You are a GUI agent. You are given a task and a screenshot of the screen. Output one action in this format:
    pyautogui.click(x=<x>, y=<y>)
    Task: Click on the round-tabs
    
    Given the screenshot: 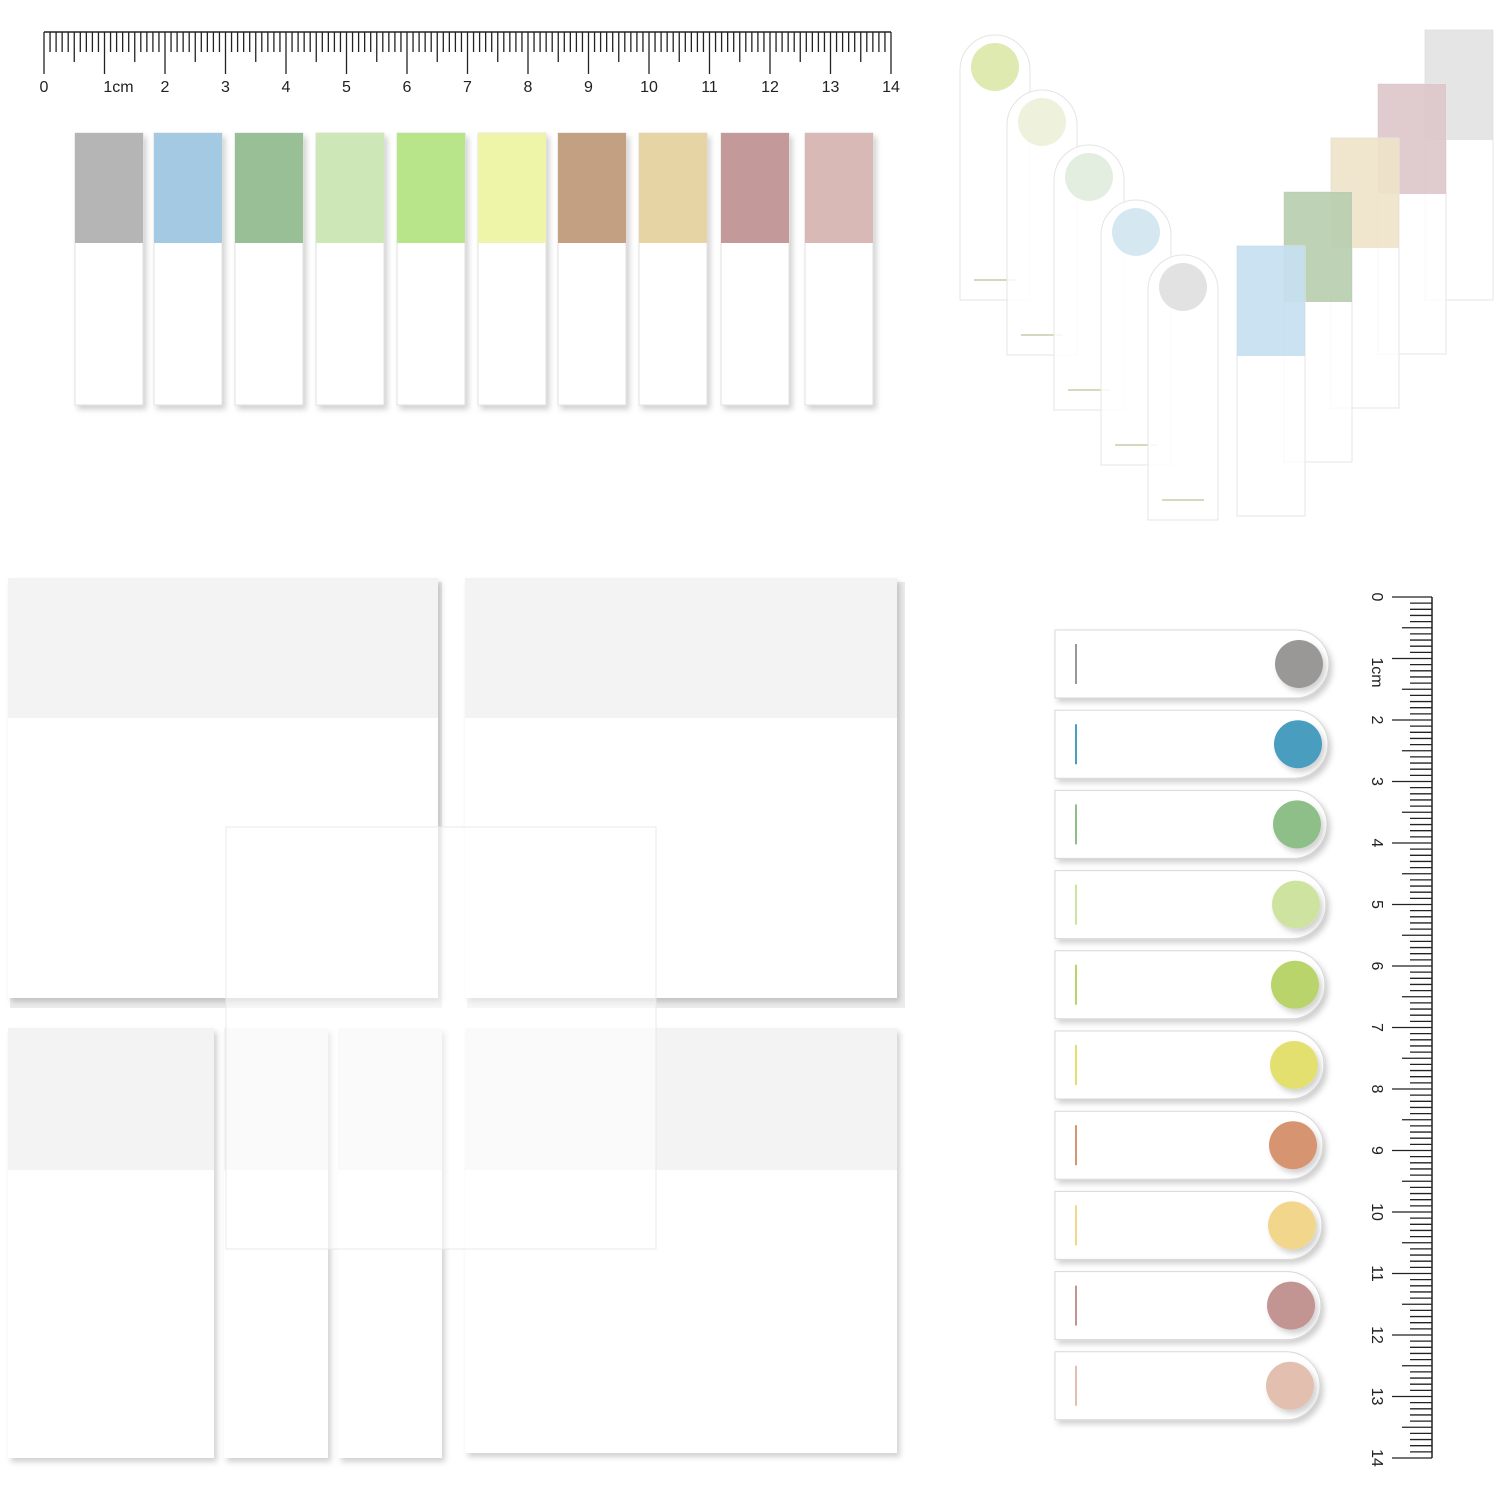 What is the action you would take?
    pyautogui.click(x=1192, y=1025)
    